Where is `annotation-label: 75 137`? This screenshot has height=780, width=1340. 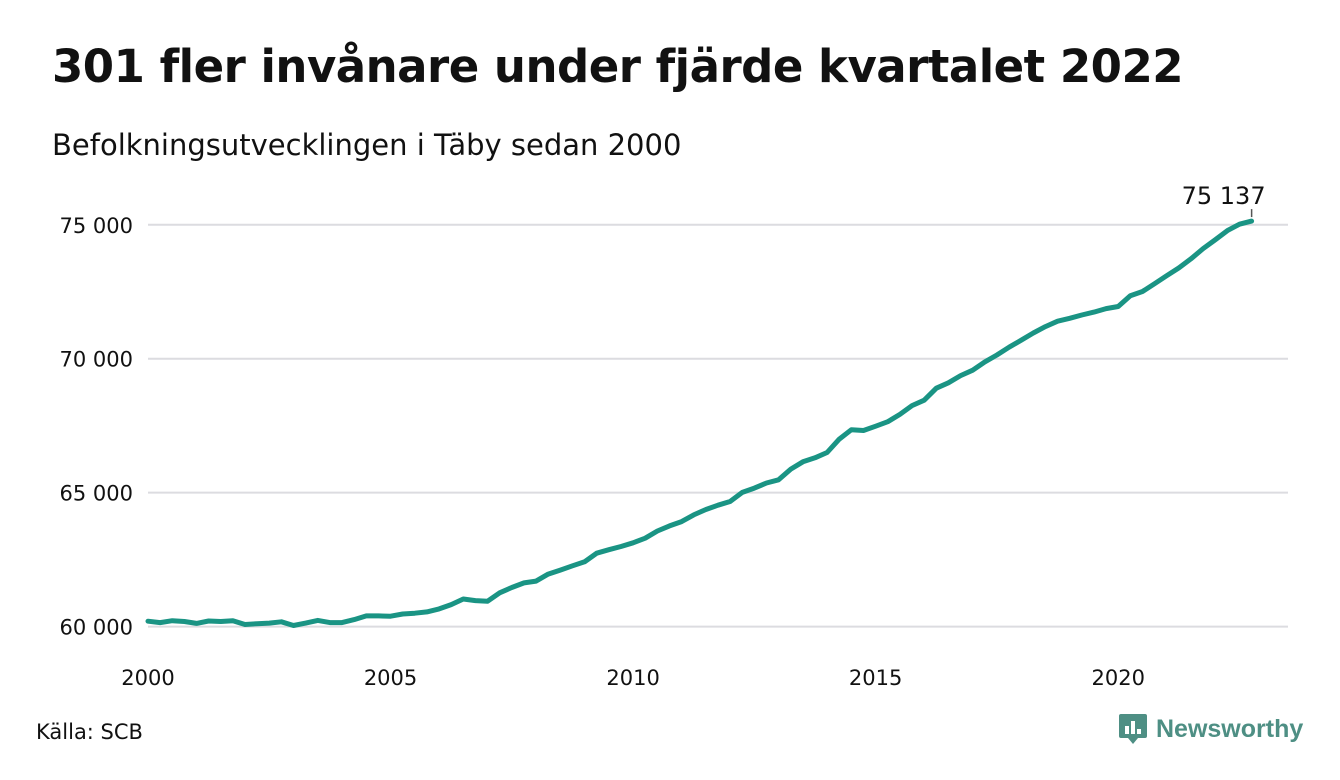
annotation-label: 75 137 is located at coordinates (1224, 196).